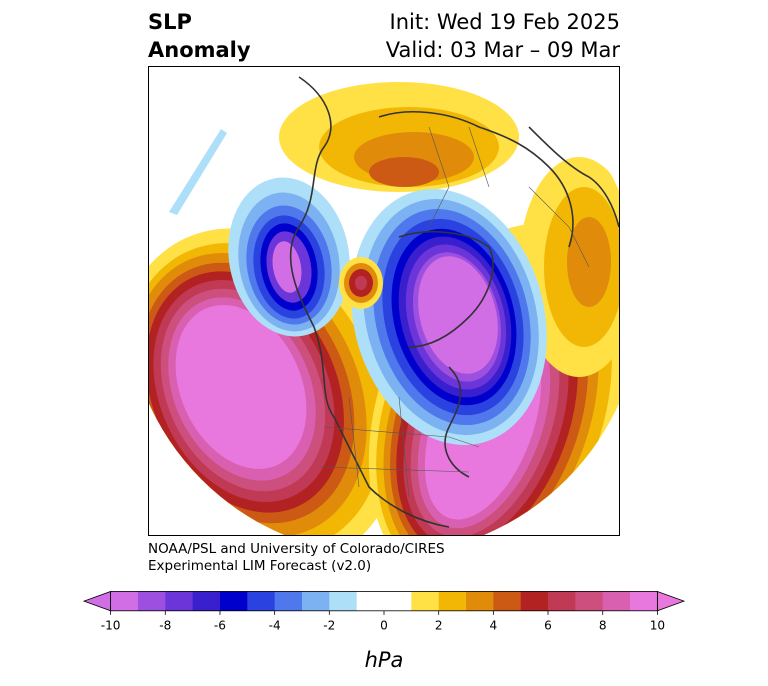 The width and height of the screenshot is (768, 686). Describe the element at coordinates (384, 660) in the screenshot. I see `colorbar-unit: hPa` at that location.